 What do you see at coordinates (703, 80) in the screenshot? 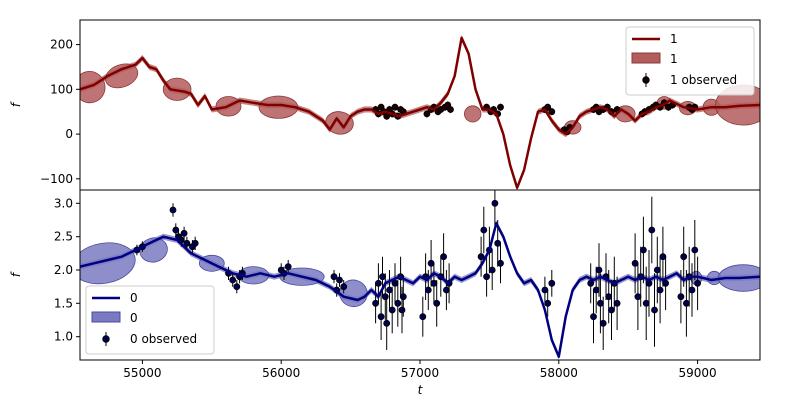
I see `top-legend-observed-label: 1 observed` at bounding box center [703, 80].